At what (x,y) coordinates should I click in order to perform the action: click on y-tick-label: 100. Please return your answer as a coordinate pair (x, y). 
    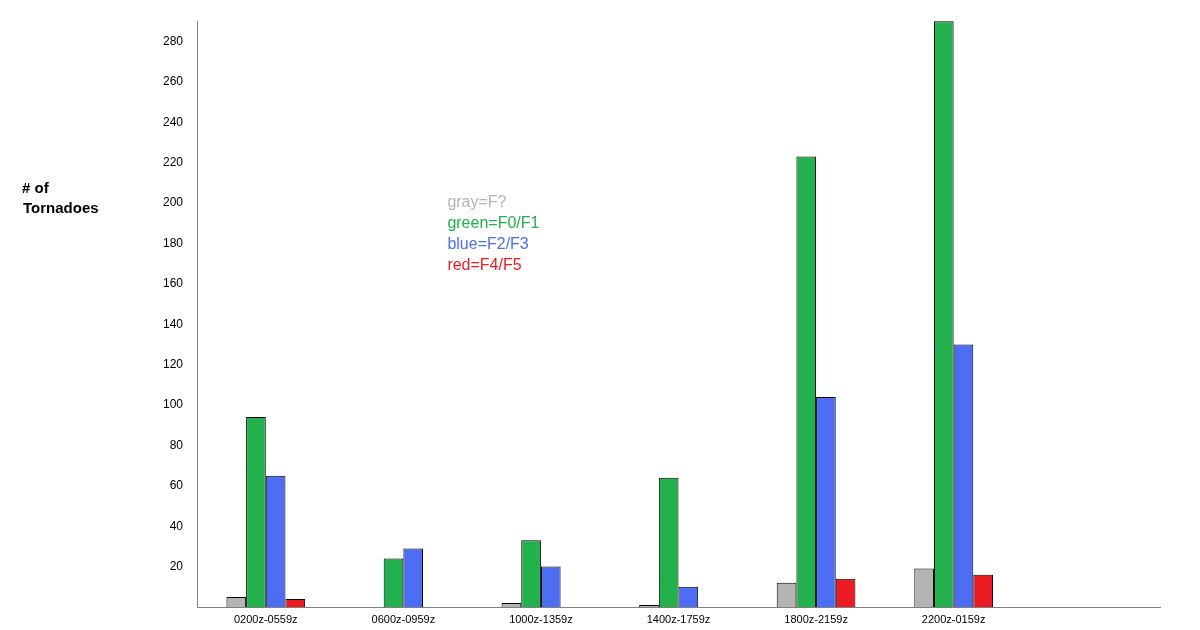
    Looking at the image, I should click on (173, 404).